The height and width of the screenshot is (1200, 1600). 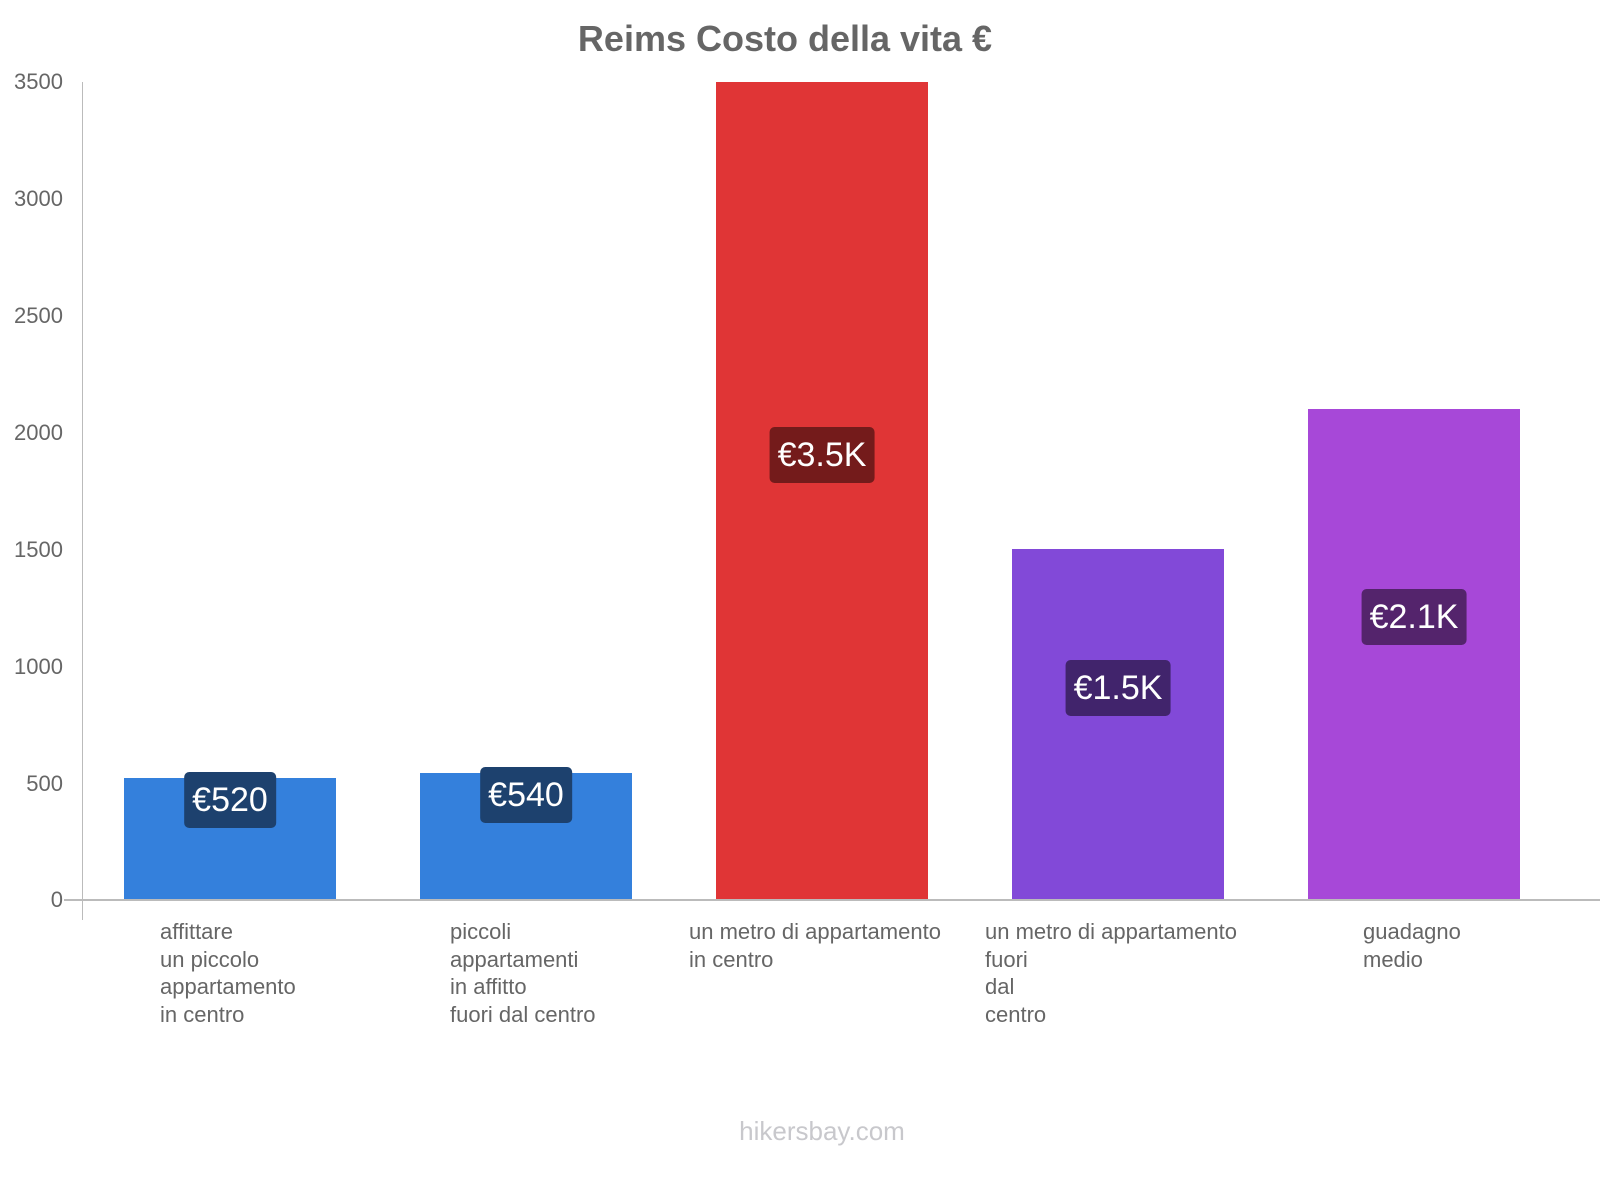 I want to click on value-label-2: €3.5K, so click(x=822, y=455).